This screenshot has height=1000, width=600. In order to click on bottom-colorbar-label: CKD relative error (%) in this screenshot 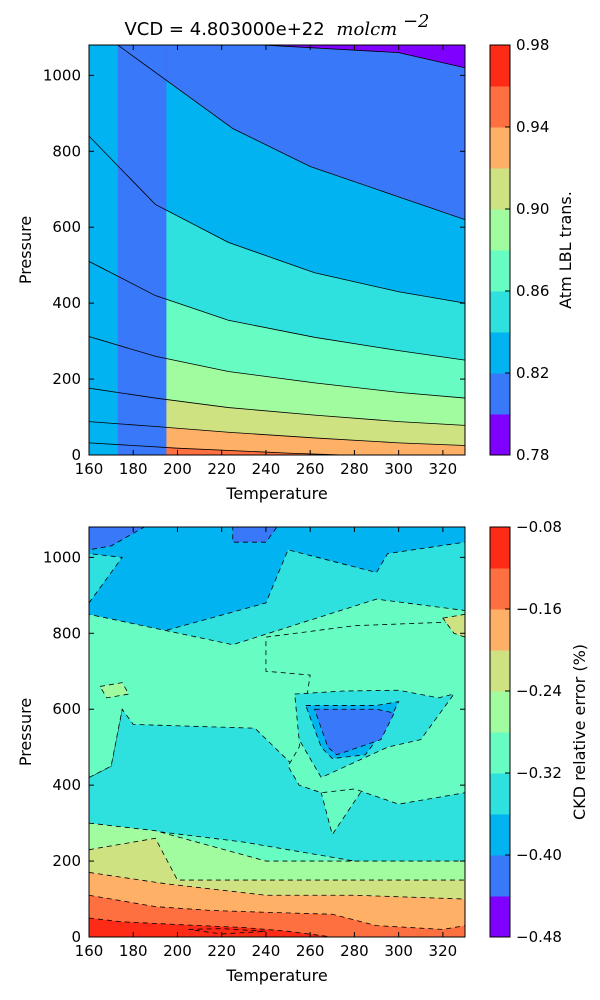, I will do `click(579, 732)`.